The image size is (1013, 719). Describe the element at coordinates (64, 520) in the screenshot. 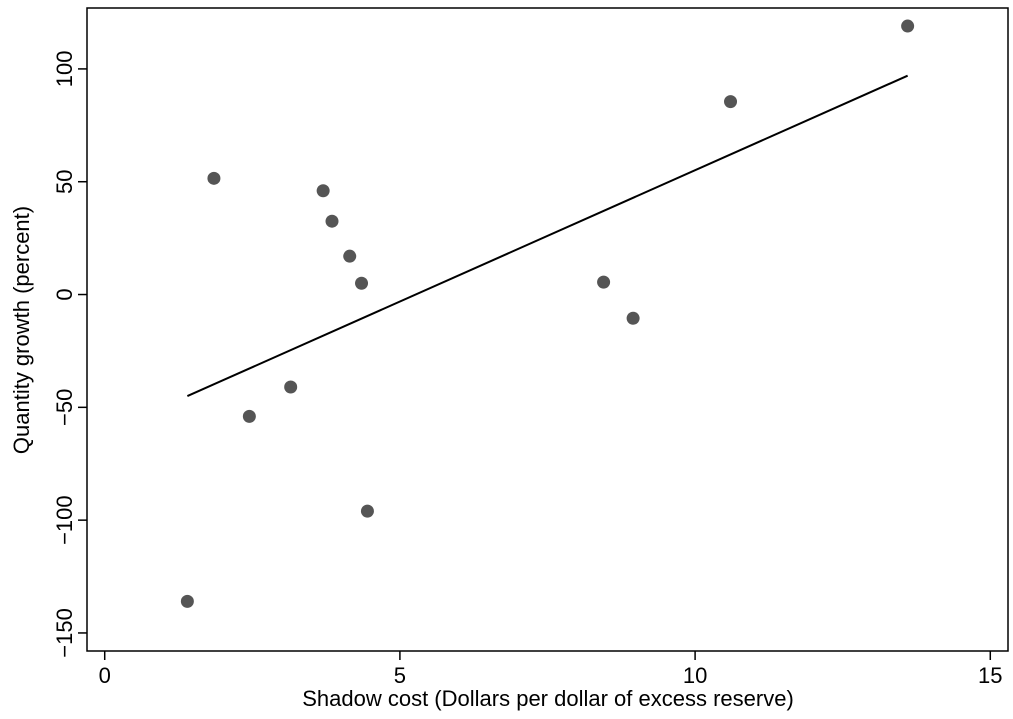

I see `y-tick-label: −100` at that location.